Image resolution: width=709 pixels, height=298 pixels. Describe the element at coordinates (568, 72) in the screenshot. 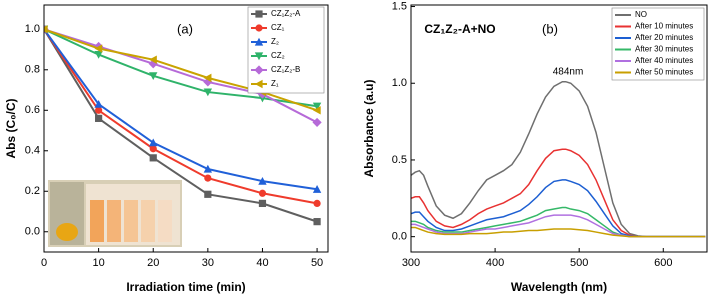

I see `peak-label: 484nm` at that location.